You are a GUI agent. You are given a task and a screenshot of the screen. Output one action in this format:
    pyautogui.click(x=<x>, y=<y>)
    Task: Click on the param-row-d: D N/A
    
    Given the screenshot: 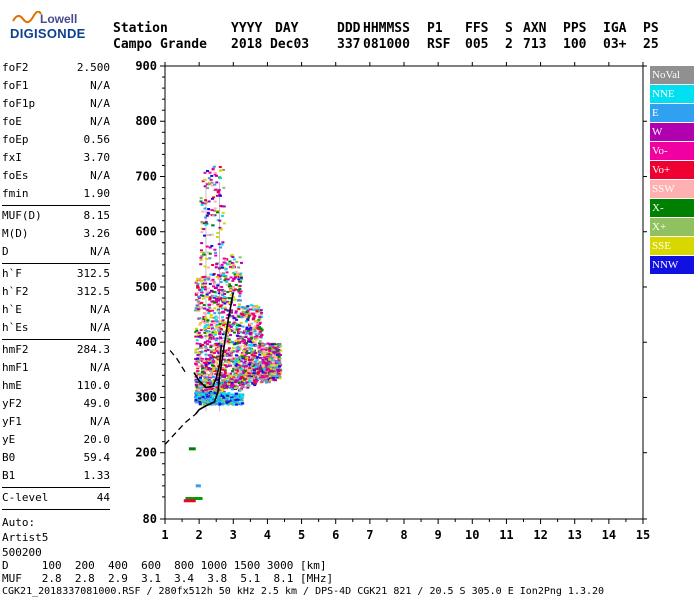 What is the action you would take?
    pyautogui.click(x=56, y=252)
    